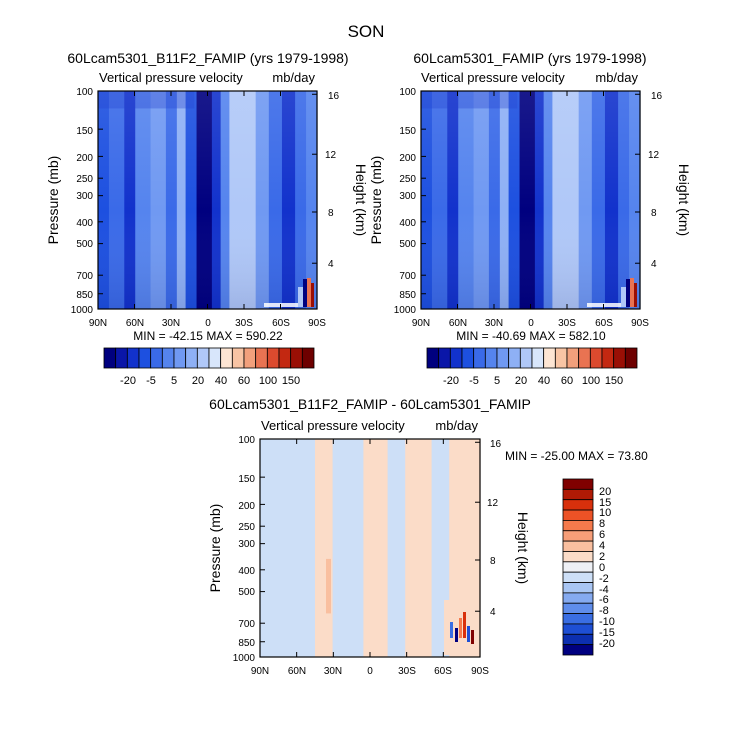 The height and width of the screenshot is (748, 733). Describe the element at coordinates (407, 92) in the screenshot. I see `y-tick-label: 100` at that location.